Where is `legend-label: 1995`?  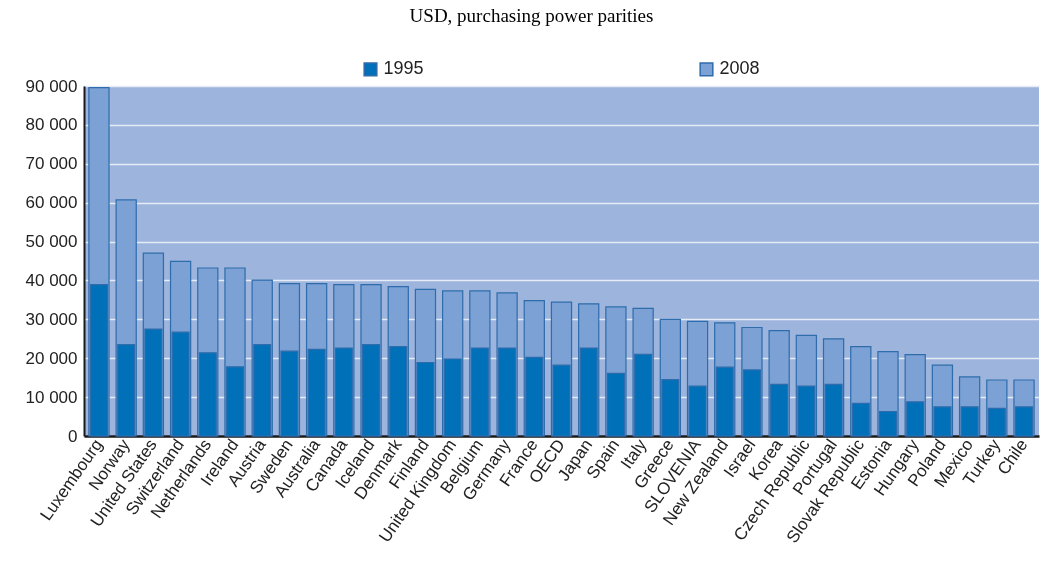 legend-label: 1995 is located at coordinates (403, 68).